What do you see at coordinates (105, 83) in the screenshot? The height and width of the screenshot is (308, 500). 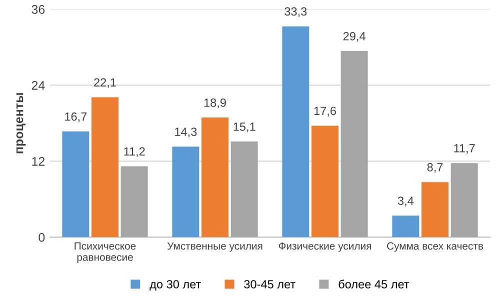 I see `data-label: 22,1` at bounding box center [105, 83].